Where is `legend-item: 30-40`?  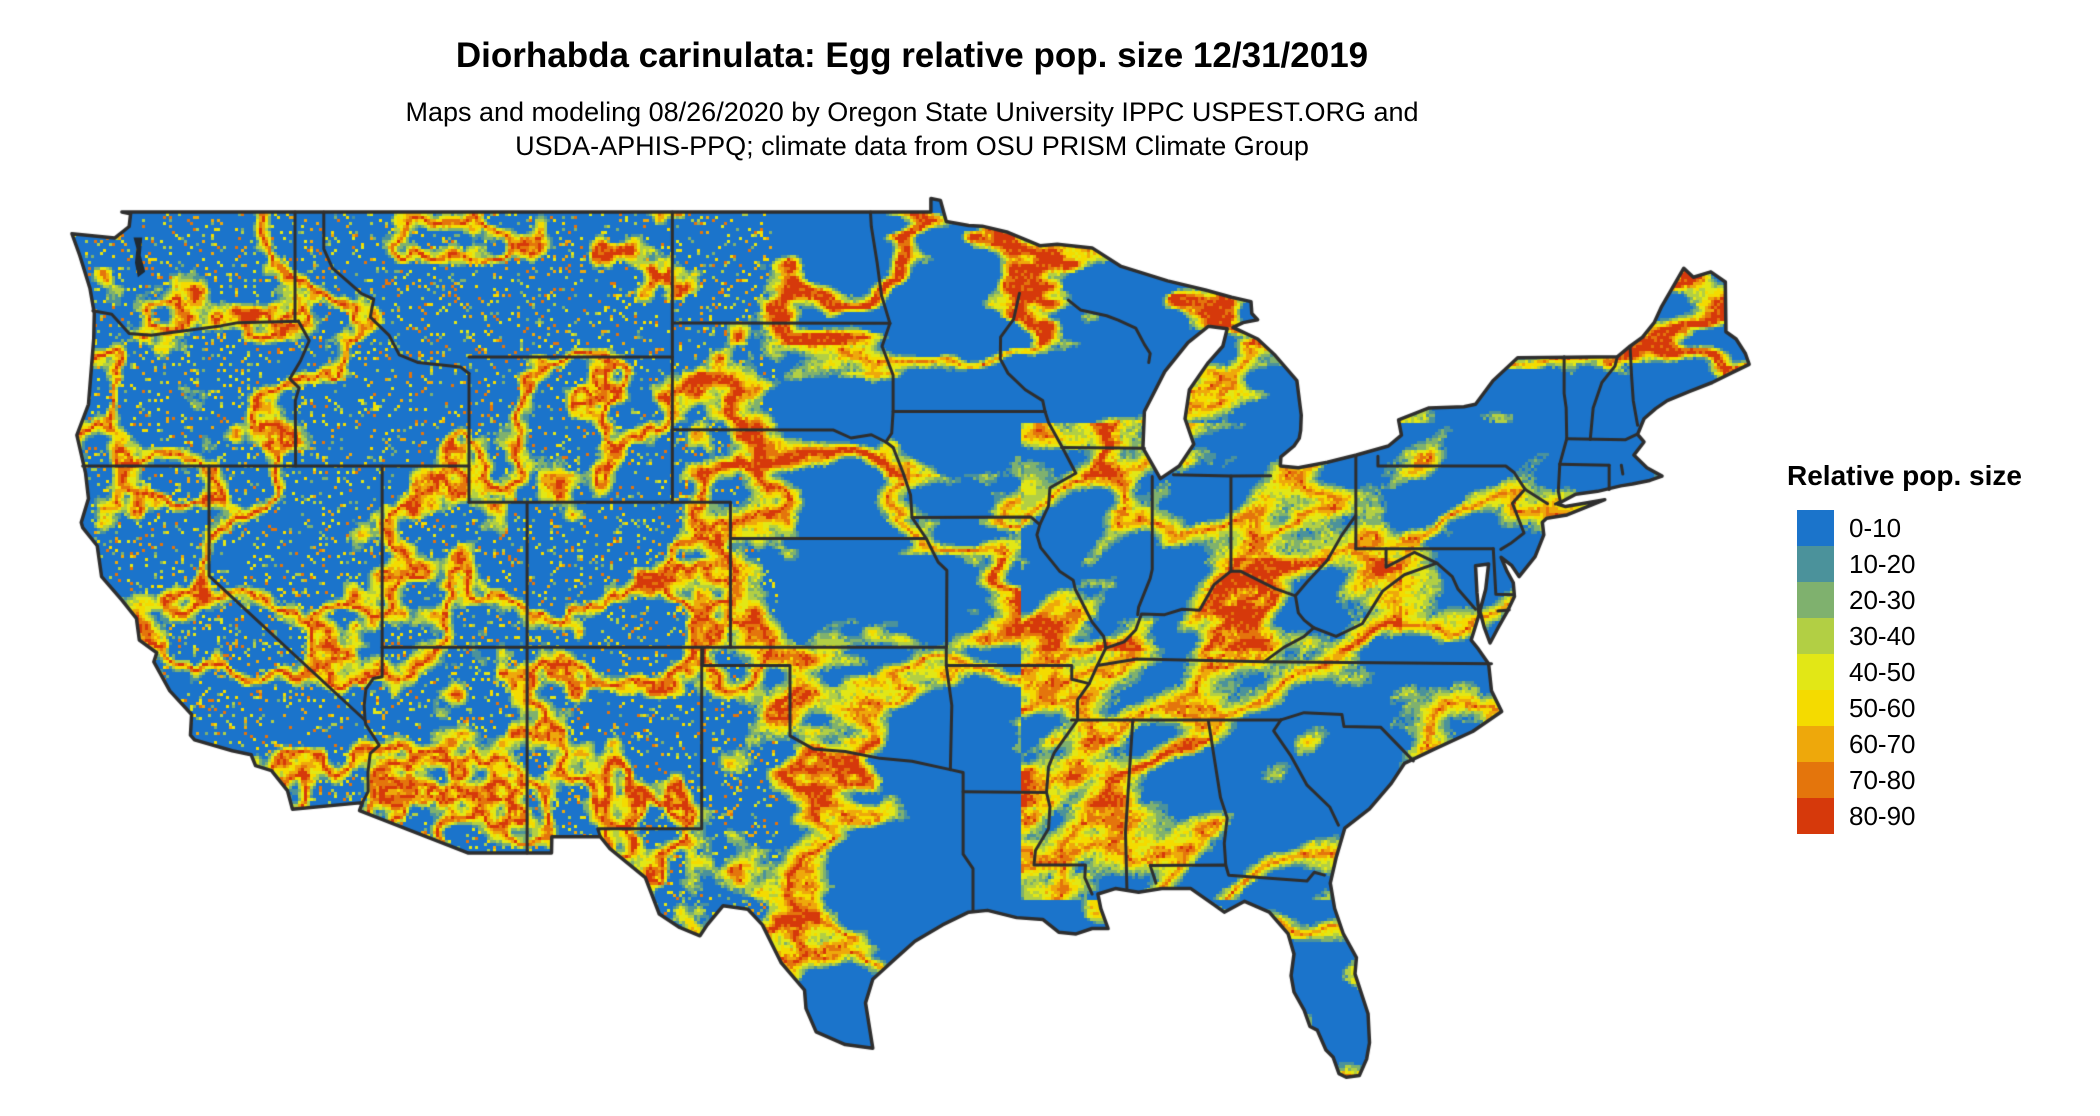
legend-item: 30-40 is located at coordinates (1856, 636).